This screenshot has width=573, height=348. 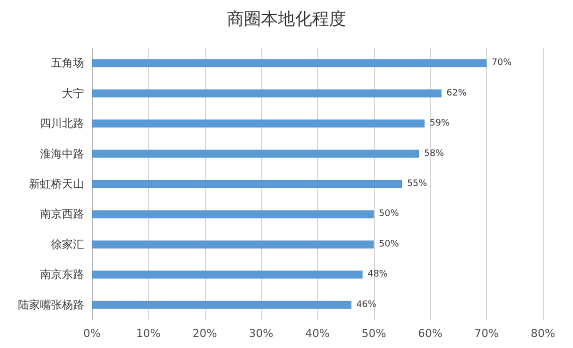 I want to click on data-label: 55%, so click(x=417, y=184).